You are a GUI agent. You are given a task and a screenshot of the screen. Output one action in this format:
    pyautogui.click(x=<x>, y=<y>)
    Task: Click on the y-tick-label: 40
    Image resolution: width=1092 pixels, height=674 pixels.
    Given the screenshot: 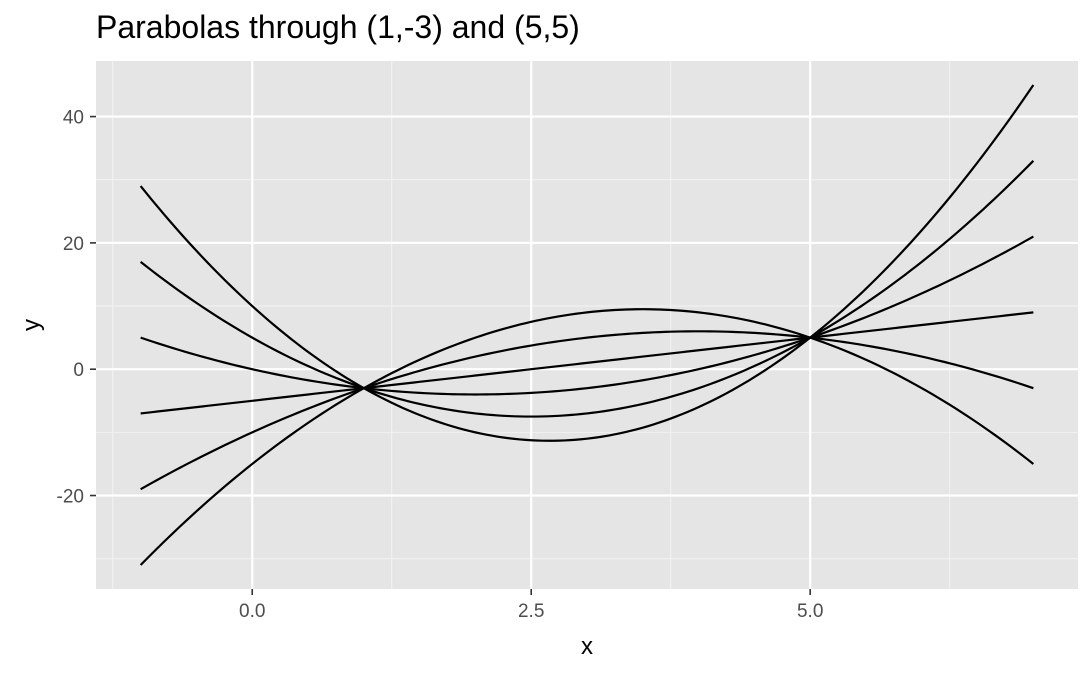 What is the action you would take?
    pyautogui.click(x=73, y=118)
    